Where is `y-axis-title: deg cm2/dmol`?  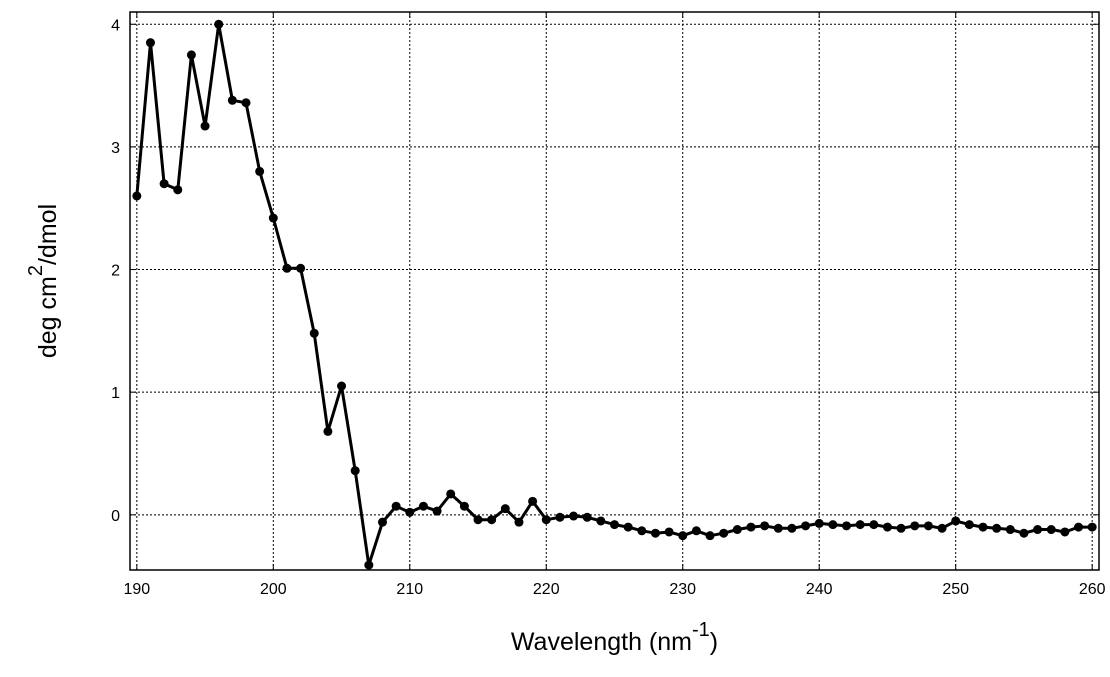 y-axis-title: deg cm2/dmol is located at coordinates (43, 281).